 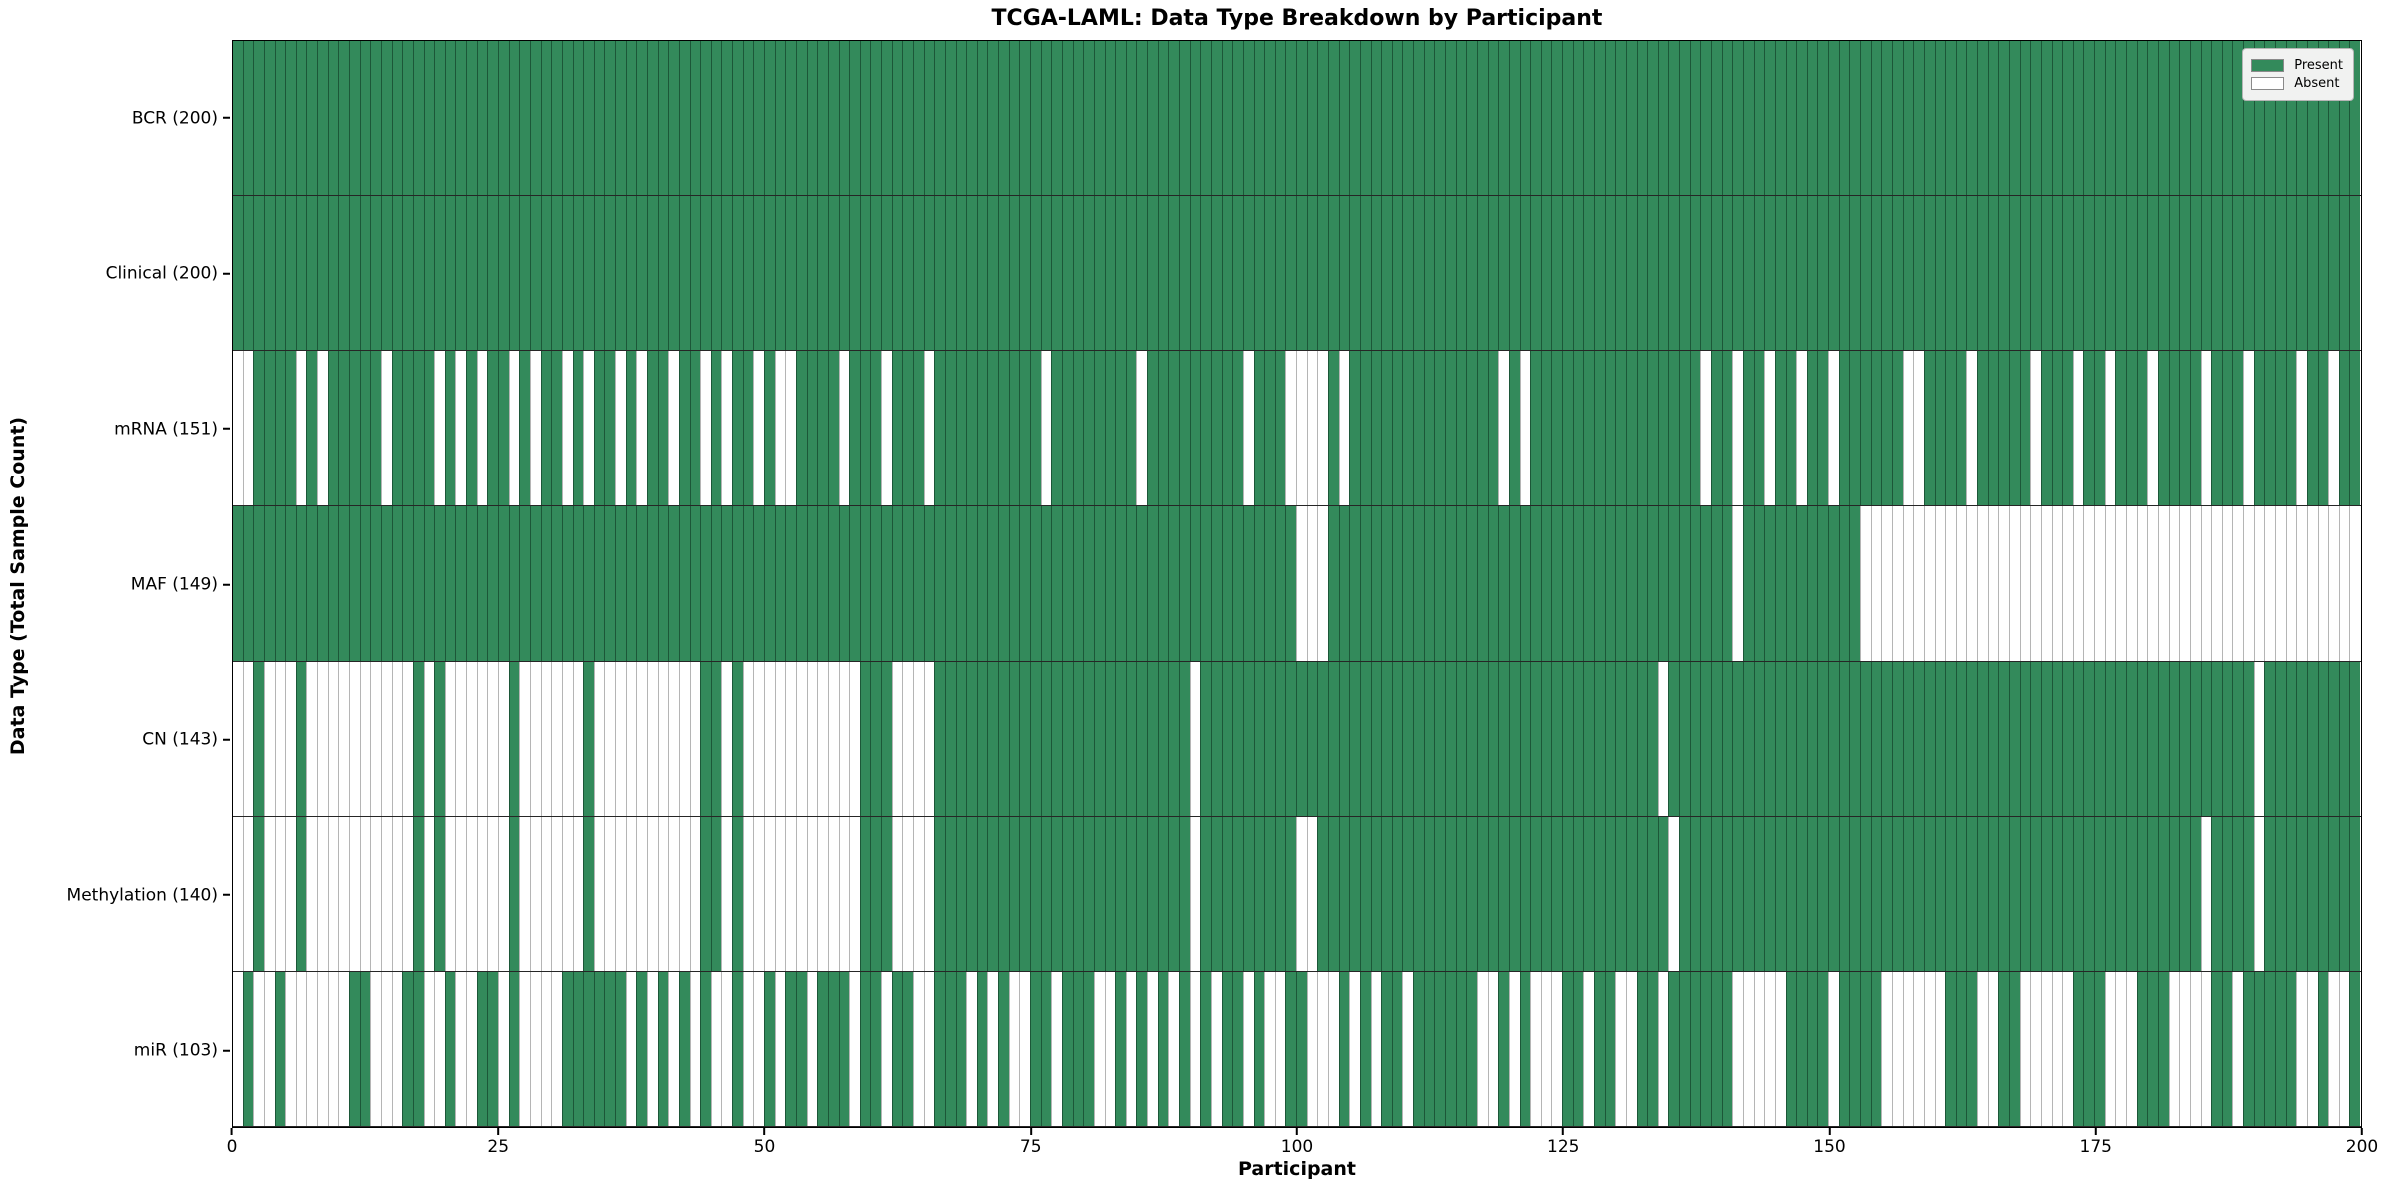 What do you see at coordinates (764, 1131) in the screenshot?
I see `x-tick-mark` at bounding box center [764, 1131].